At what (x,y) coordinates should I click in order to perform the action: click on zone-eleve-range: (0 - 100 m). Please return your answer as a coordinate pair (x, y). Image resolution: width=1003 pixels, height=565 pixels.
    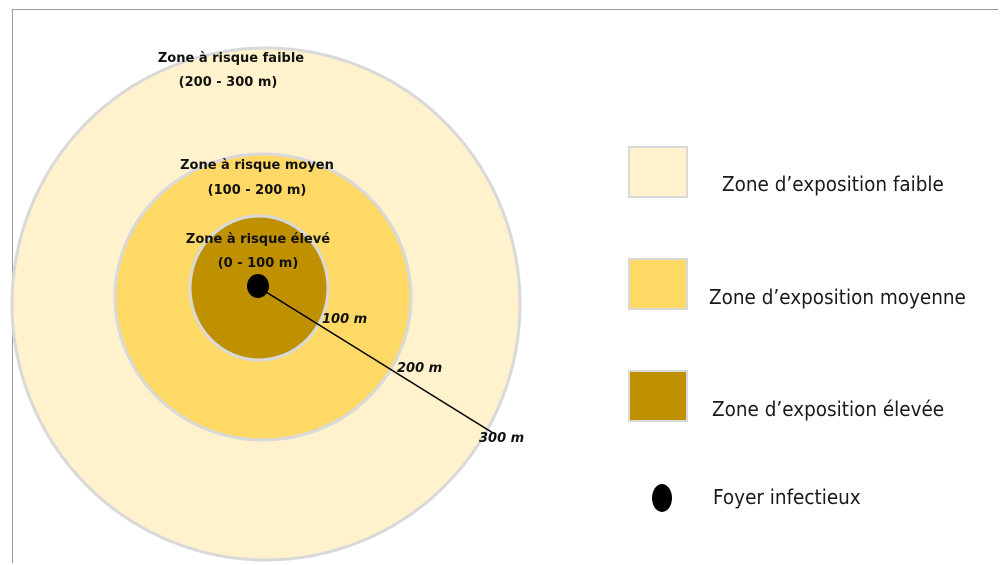
    Looking at the image, I should click on (258, 263).